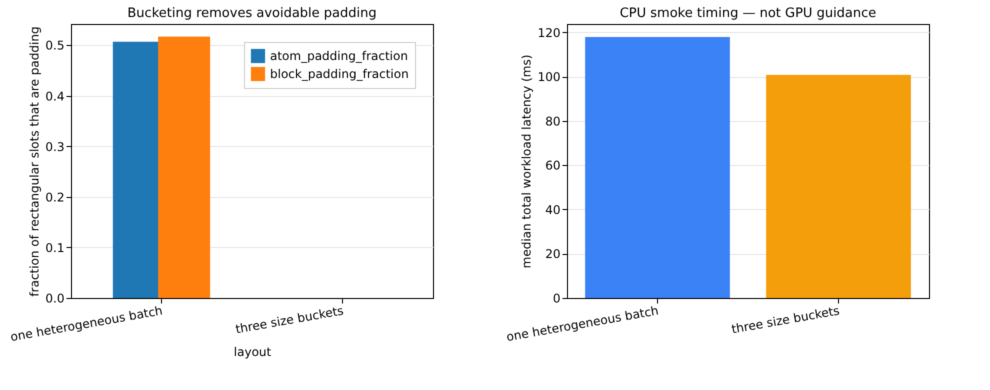  I want to click on chart-title: CPU smoke timing — not GPU guidance, so click(748, 13).